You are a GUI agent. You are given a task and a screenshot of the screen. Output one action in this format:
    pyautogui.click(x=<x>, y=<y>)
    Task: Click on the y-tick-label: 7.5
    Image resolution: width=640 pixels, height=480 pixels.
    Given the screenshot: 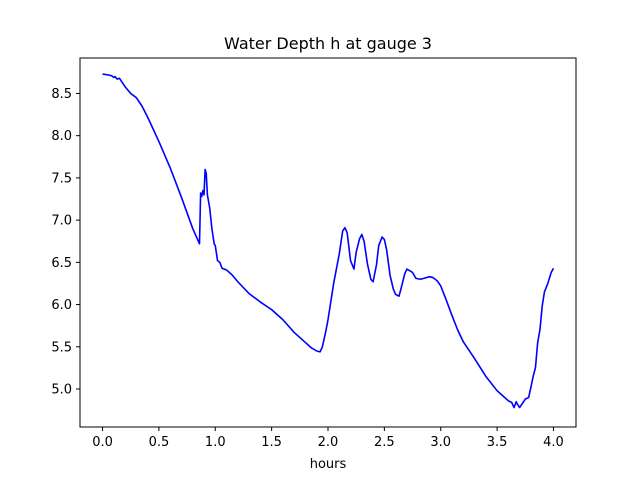 What is the action you would take?
    pyautogui.click(x=61, y=178)
    